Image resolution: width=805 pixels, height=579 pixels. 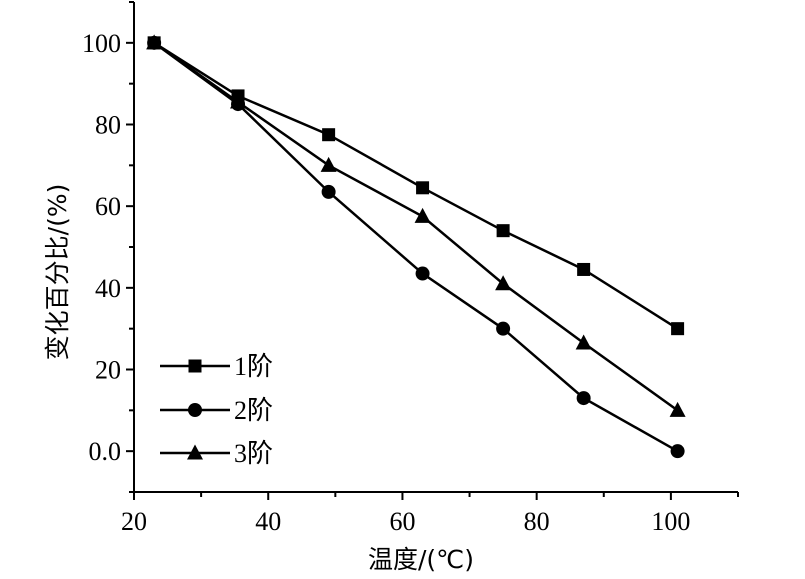 What do you see at coordinates (108, 288) in the screenshot?
I see `y-tick-label: 40` at bounding box center [108, 288].